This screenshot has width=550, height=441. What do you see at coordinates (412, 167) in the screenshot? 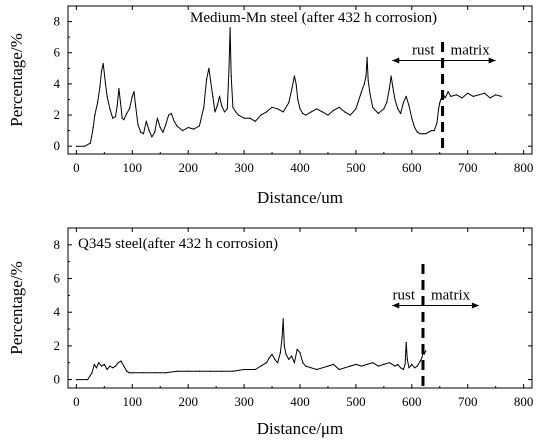
I see `x-tick-label: 600` at bounding box center [412, 167].